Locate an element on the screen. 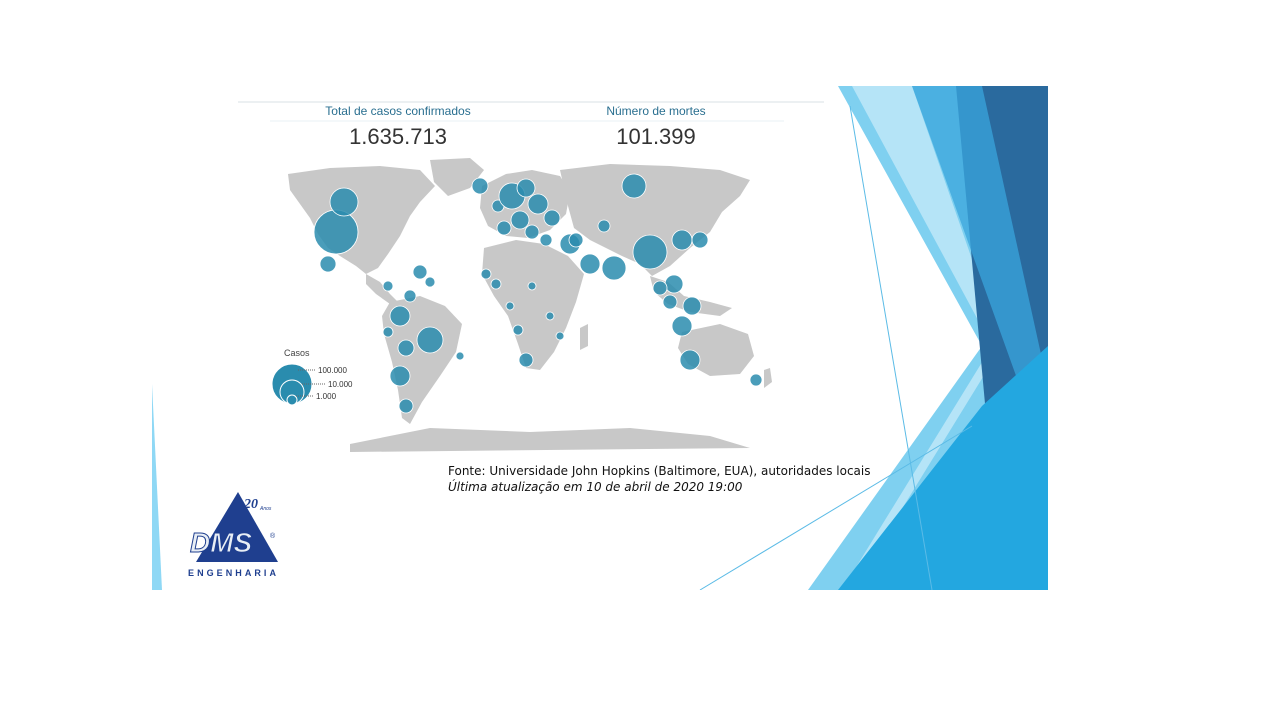 This screenshot has height=720, width=1280. dms-logo: DMS 20 Anos ® ENGENHARIA is located at coordinates (233, 535).